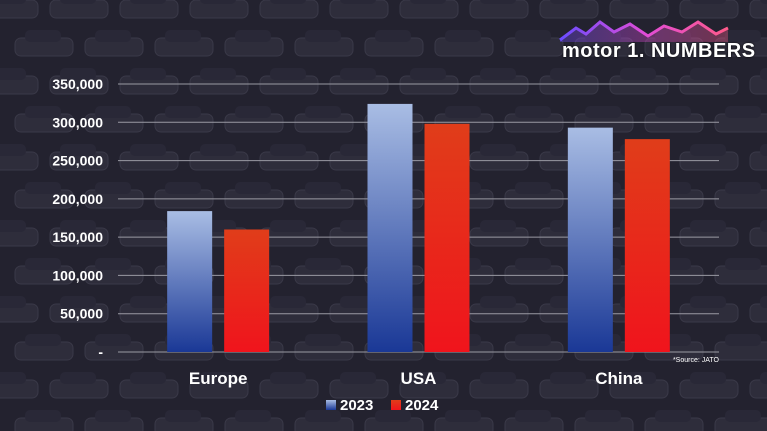 The height and width of the screenshot is (431, 767). What do you see at coordinates (447, 238) in the screenshot?
I see `bar-2024-usa` at bounding box center [447, 238].